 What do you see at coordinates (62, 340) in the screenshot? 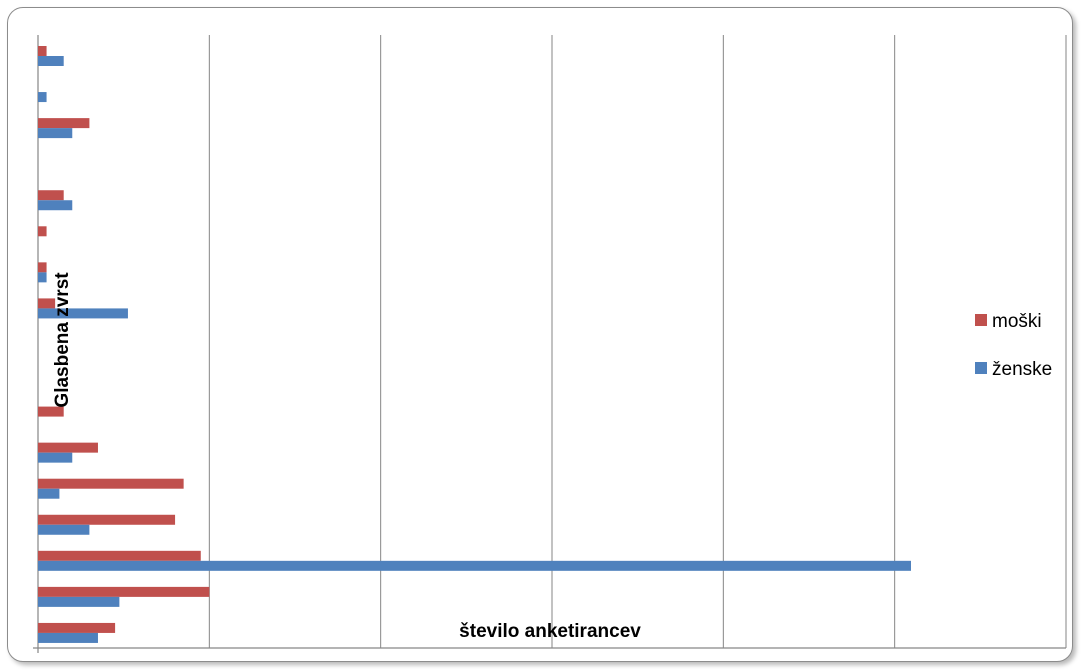
I see `y-axis-title: Glasbena zvrst` at bounding box center [62, 340].